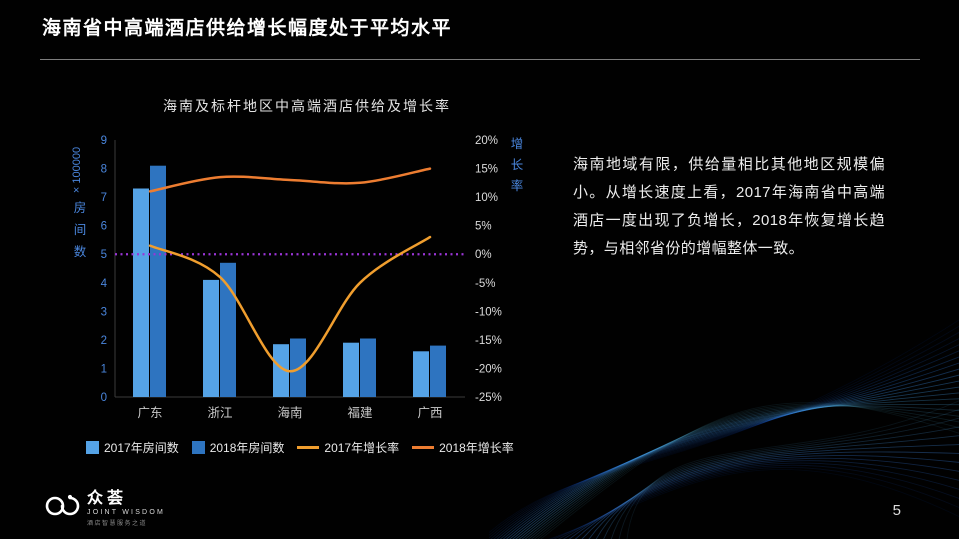  What do you see at coordinates (281, 370) in the screenshot?
I see `bar-2017年房间数-海南` at bounding box center [281, 370].